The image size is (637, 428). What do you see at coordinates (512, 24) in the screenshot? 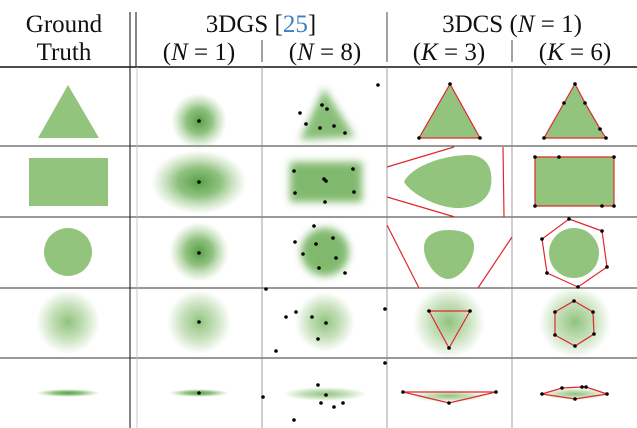
I see `header-3dcs: 3DCS (N = 1)` at bounding box center [512, 24].